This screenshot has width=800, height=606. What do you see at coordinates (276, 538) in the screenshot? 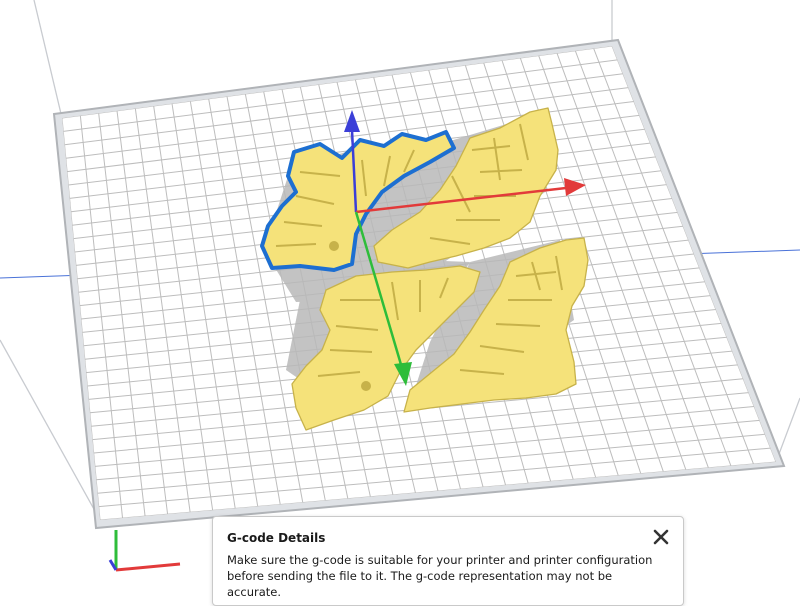
I see `toast-title: G-code Details` at bounding box center [276, 538].